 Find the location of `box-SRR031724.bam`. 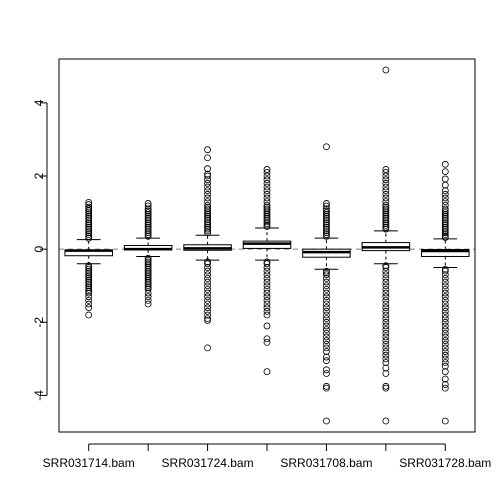

box-SRR031724.bam is located at coordinates (207, 249).